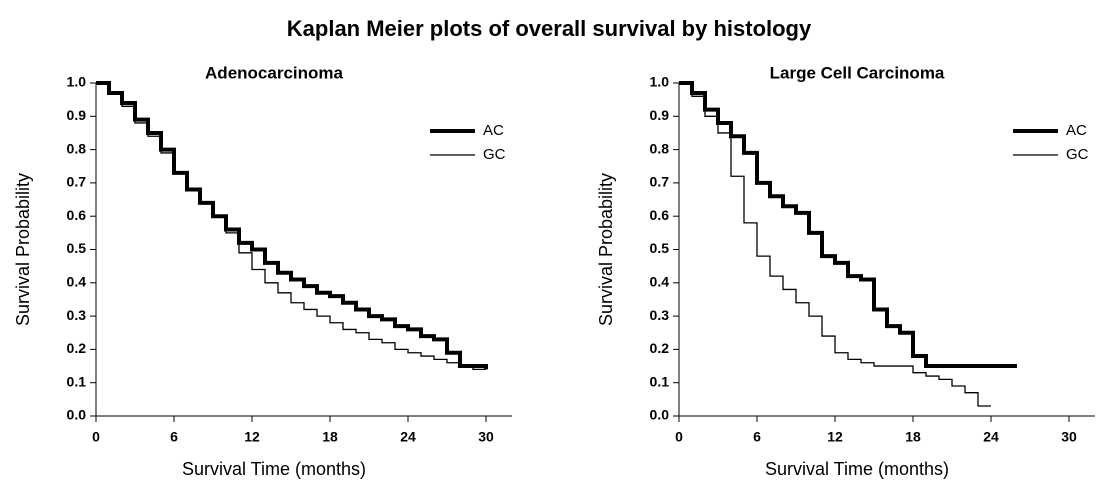  What do you see at coordinates (857, 72) in the screenshot?
I see `chart-title: Large Cell Carcinoma` at bounding box center [857, 72].